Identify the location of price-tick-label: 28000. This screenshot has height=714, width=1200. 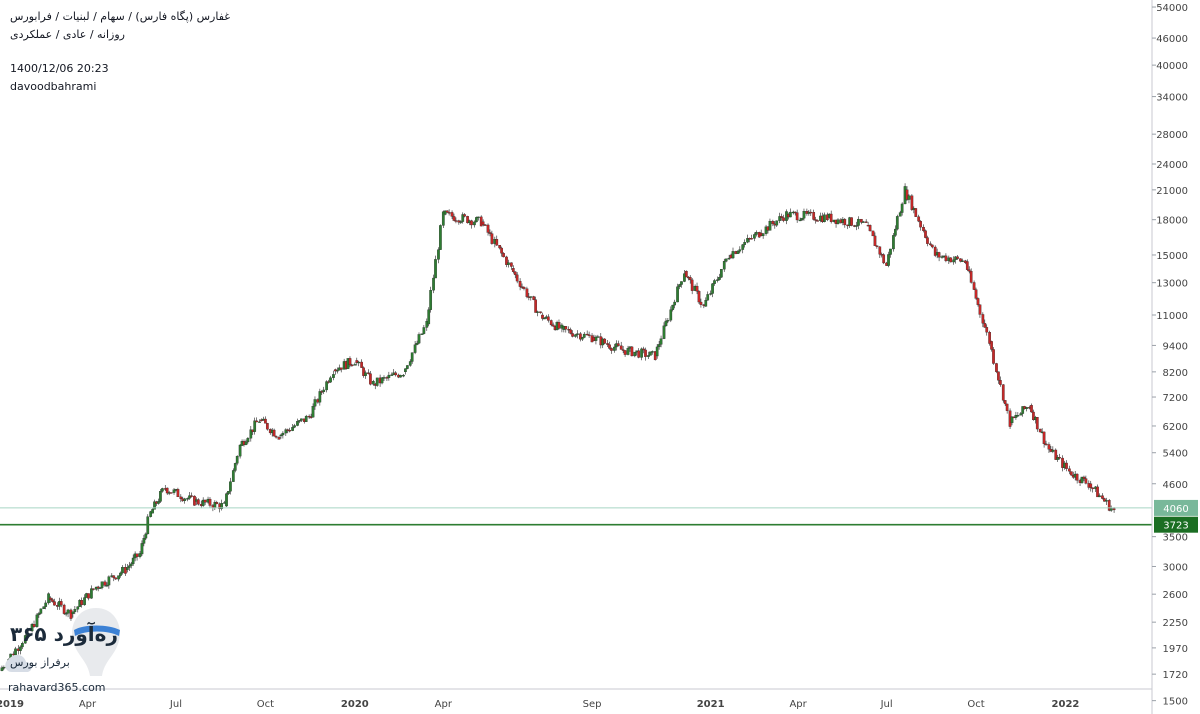
(1172, 135).